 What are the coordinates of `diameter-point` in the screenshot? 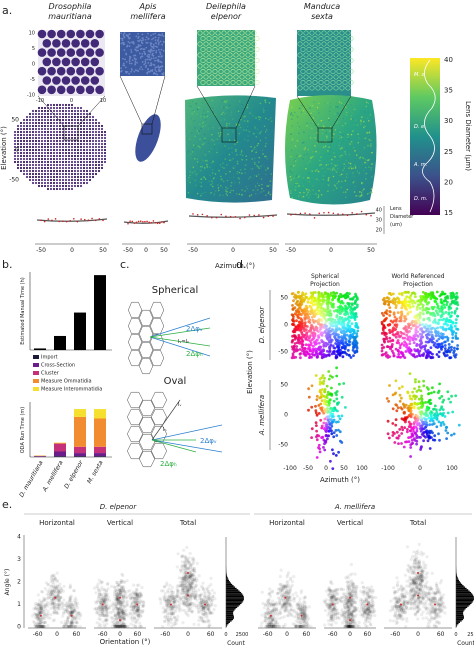 It's located at (59, 221).